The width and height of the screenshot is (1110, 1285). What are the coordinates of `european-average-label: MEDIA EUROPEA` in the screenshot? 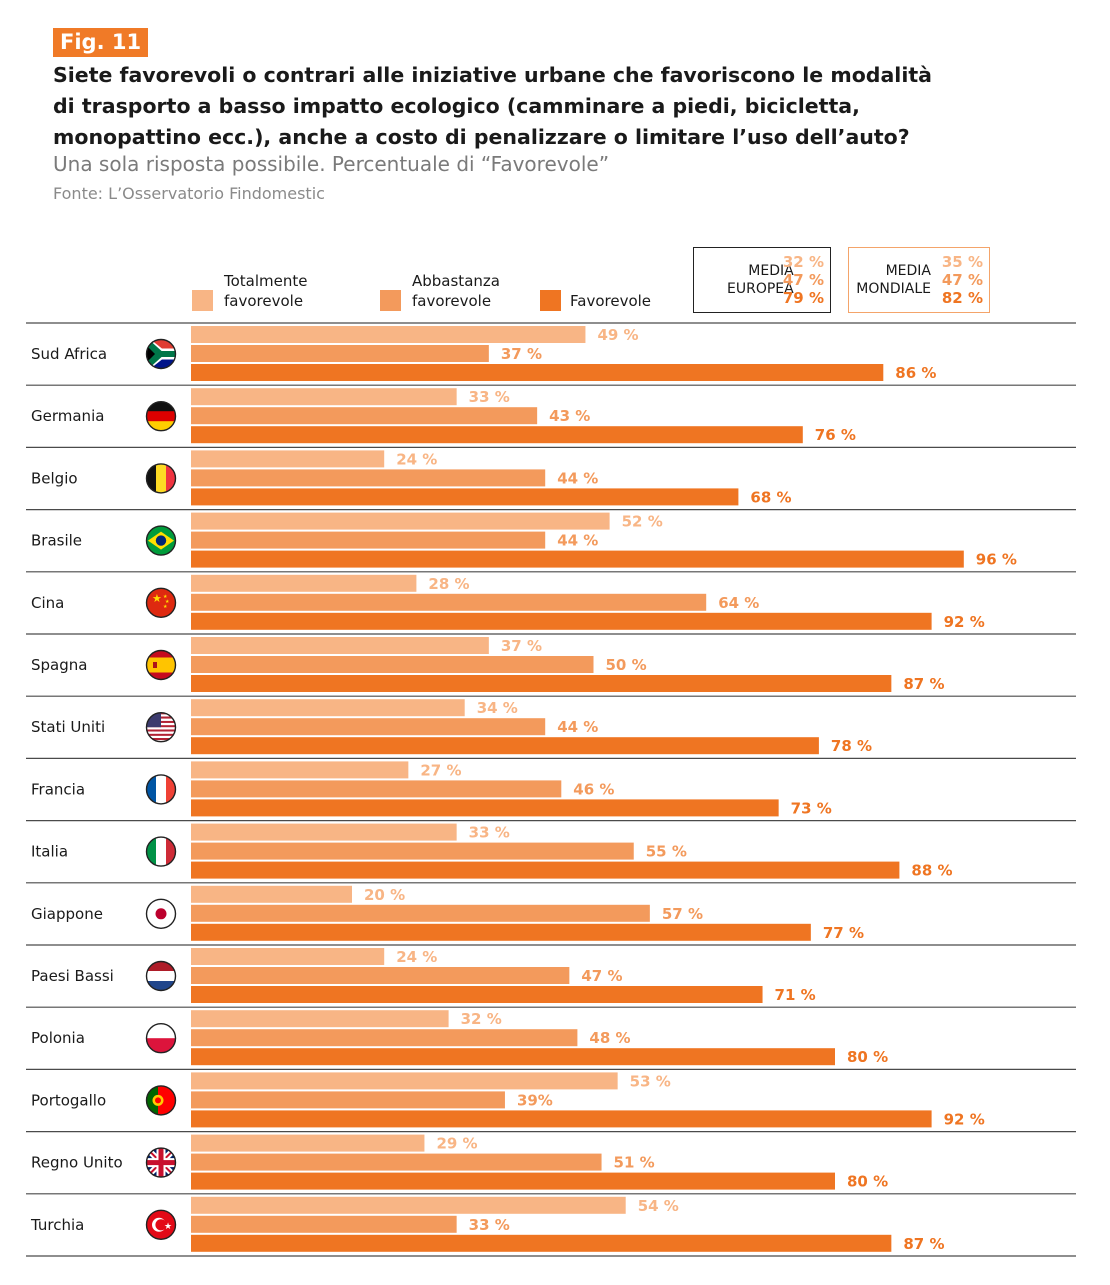 It's located at (760, 280).